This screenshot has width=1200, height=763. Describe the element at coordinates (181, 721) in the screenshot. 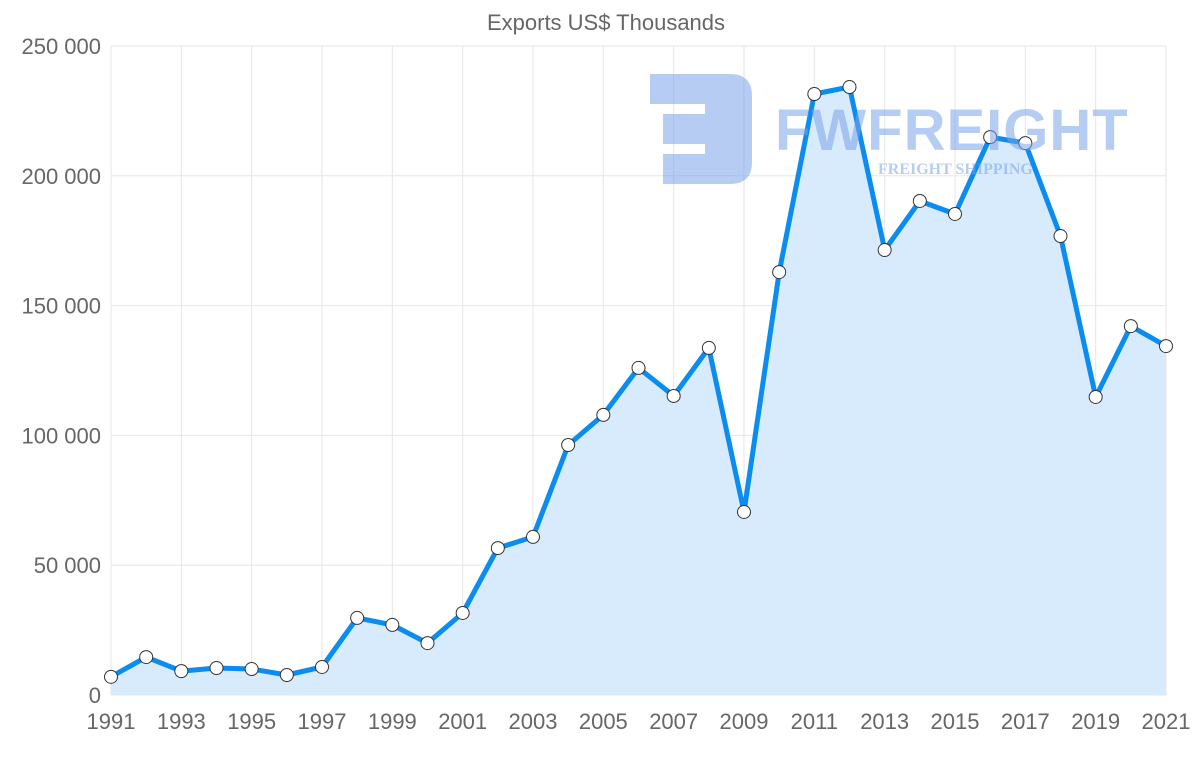

I see `x-tick-label: 1993` at that location.